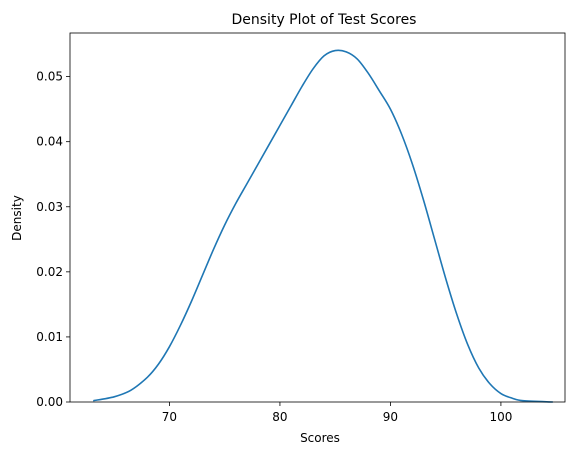 This screenshot has height=455, width=576. I want to click on x-axis-label: Scores, so click(320, 438).